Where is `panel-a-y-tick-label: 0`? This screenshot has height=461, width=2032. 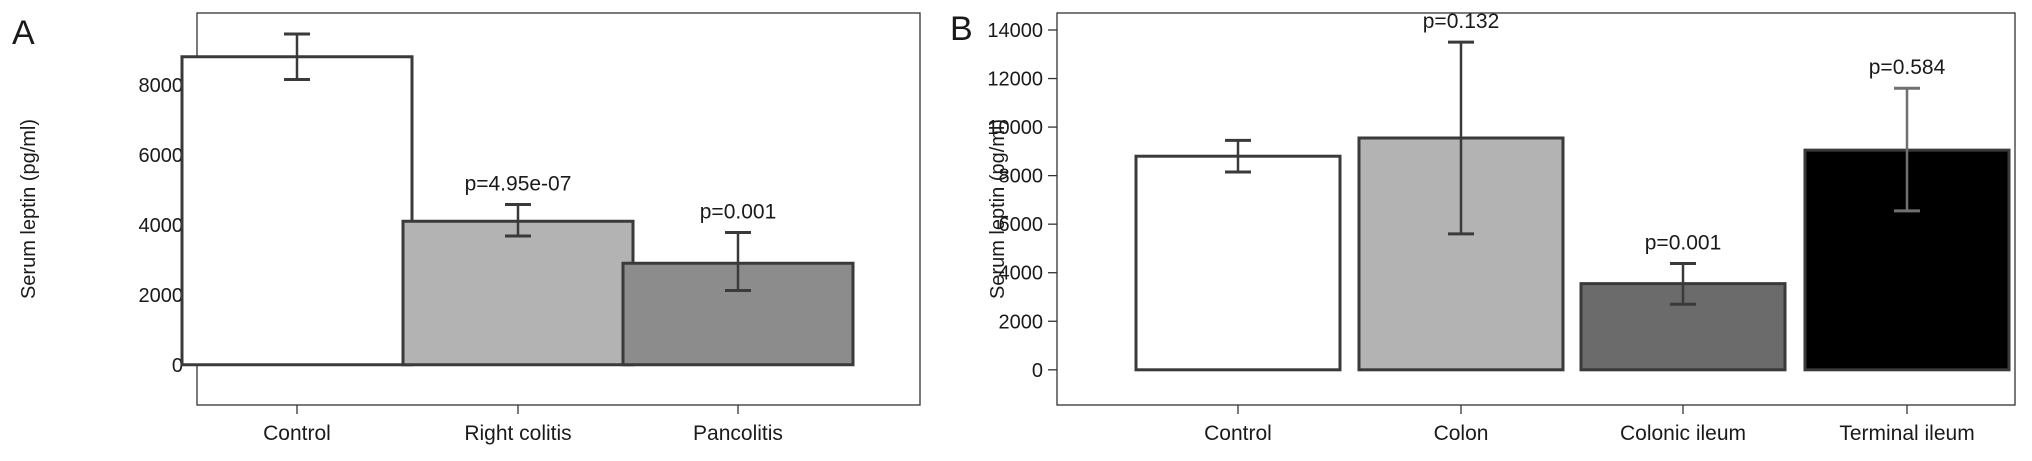 panel-a-y-tick-label: 0 is located at coordinates (177, 366).